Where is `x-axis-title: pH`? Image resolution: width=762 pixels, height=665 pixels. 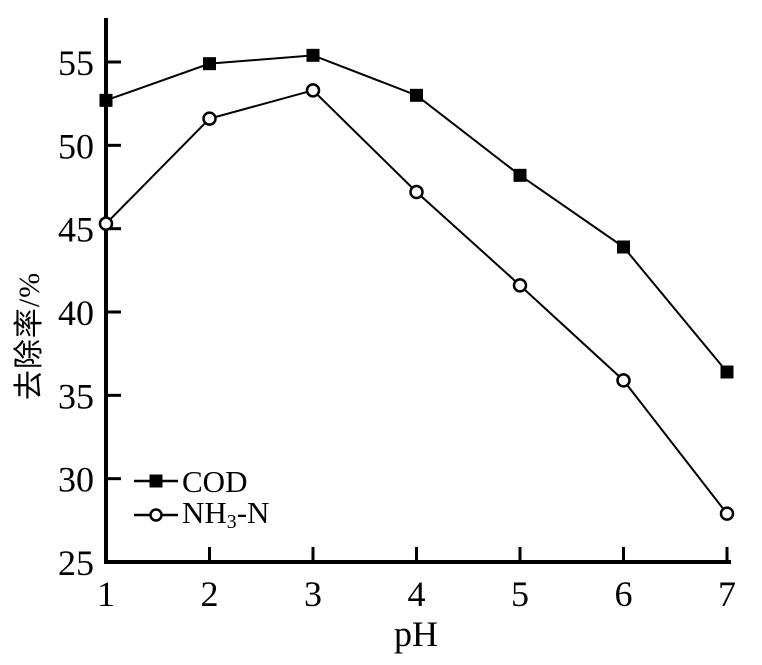 x-axis-title: pH is located at coordinates (416, 634).